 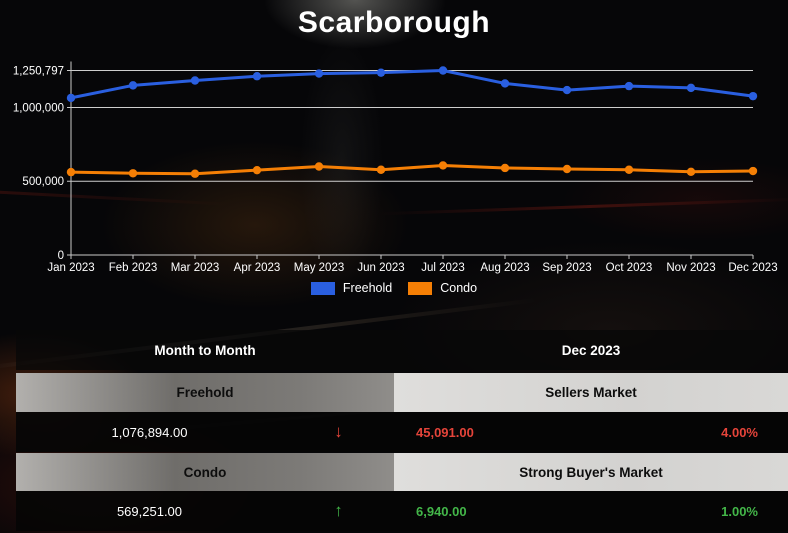 What do you see at coordinates (149, 511) in the screenshot?
I see `condo-current-value: 569,251.00` at bounding box center [149, 511].